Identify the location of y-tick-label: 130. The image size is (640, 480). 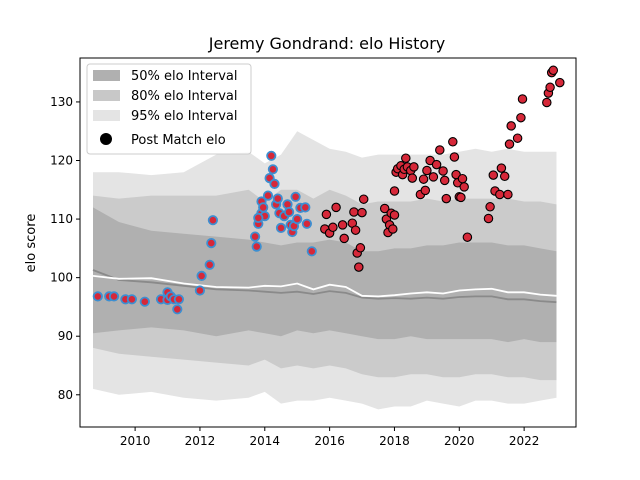
(61, 102).